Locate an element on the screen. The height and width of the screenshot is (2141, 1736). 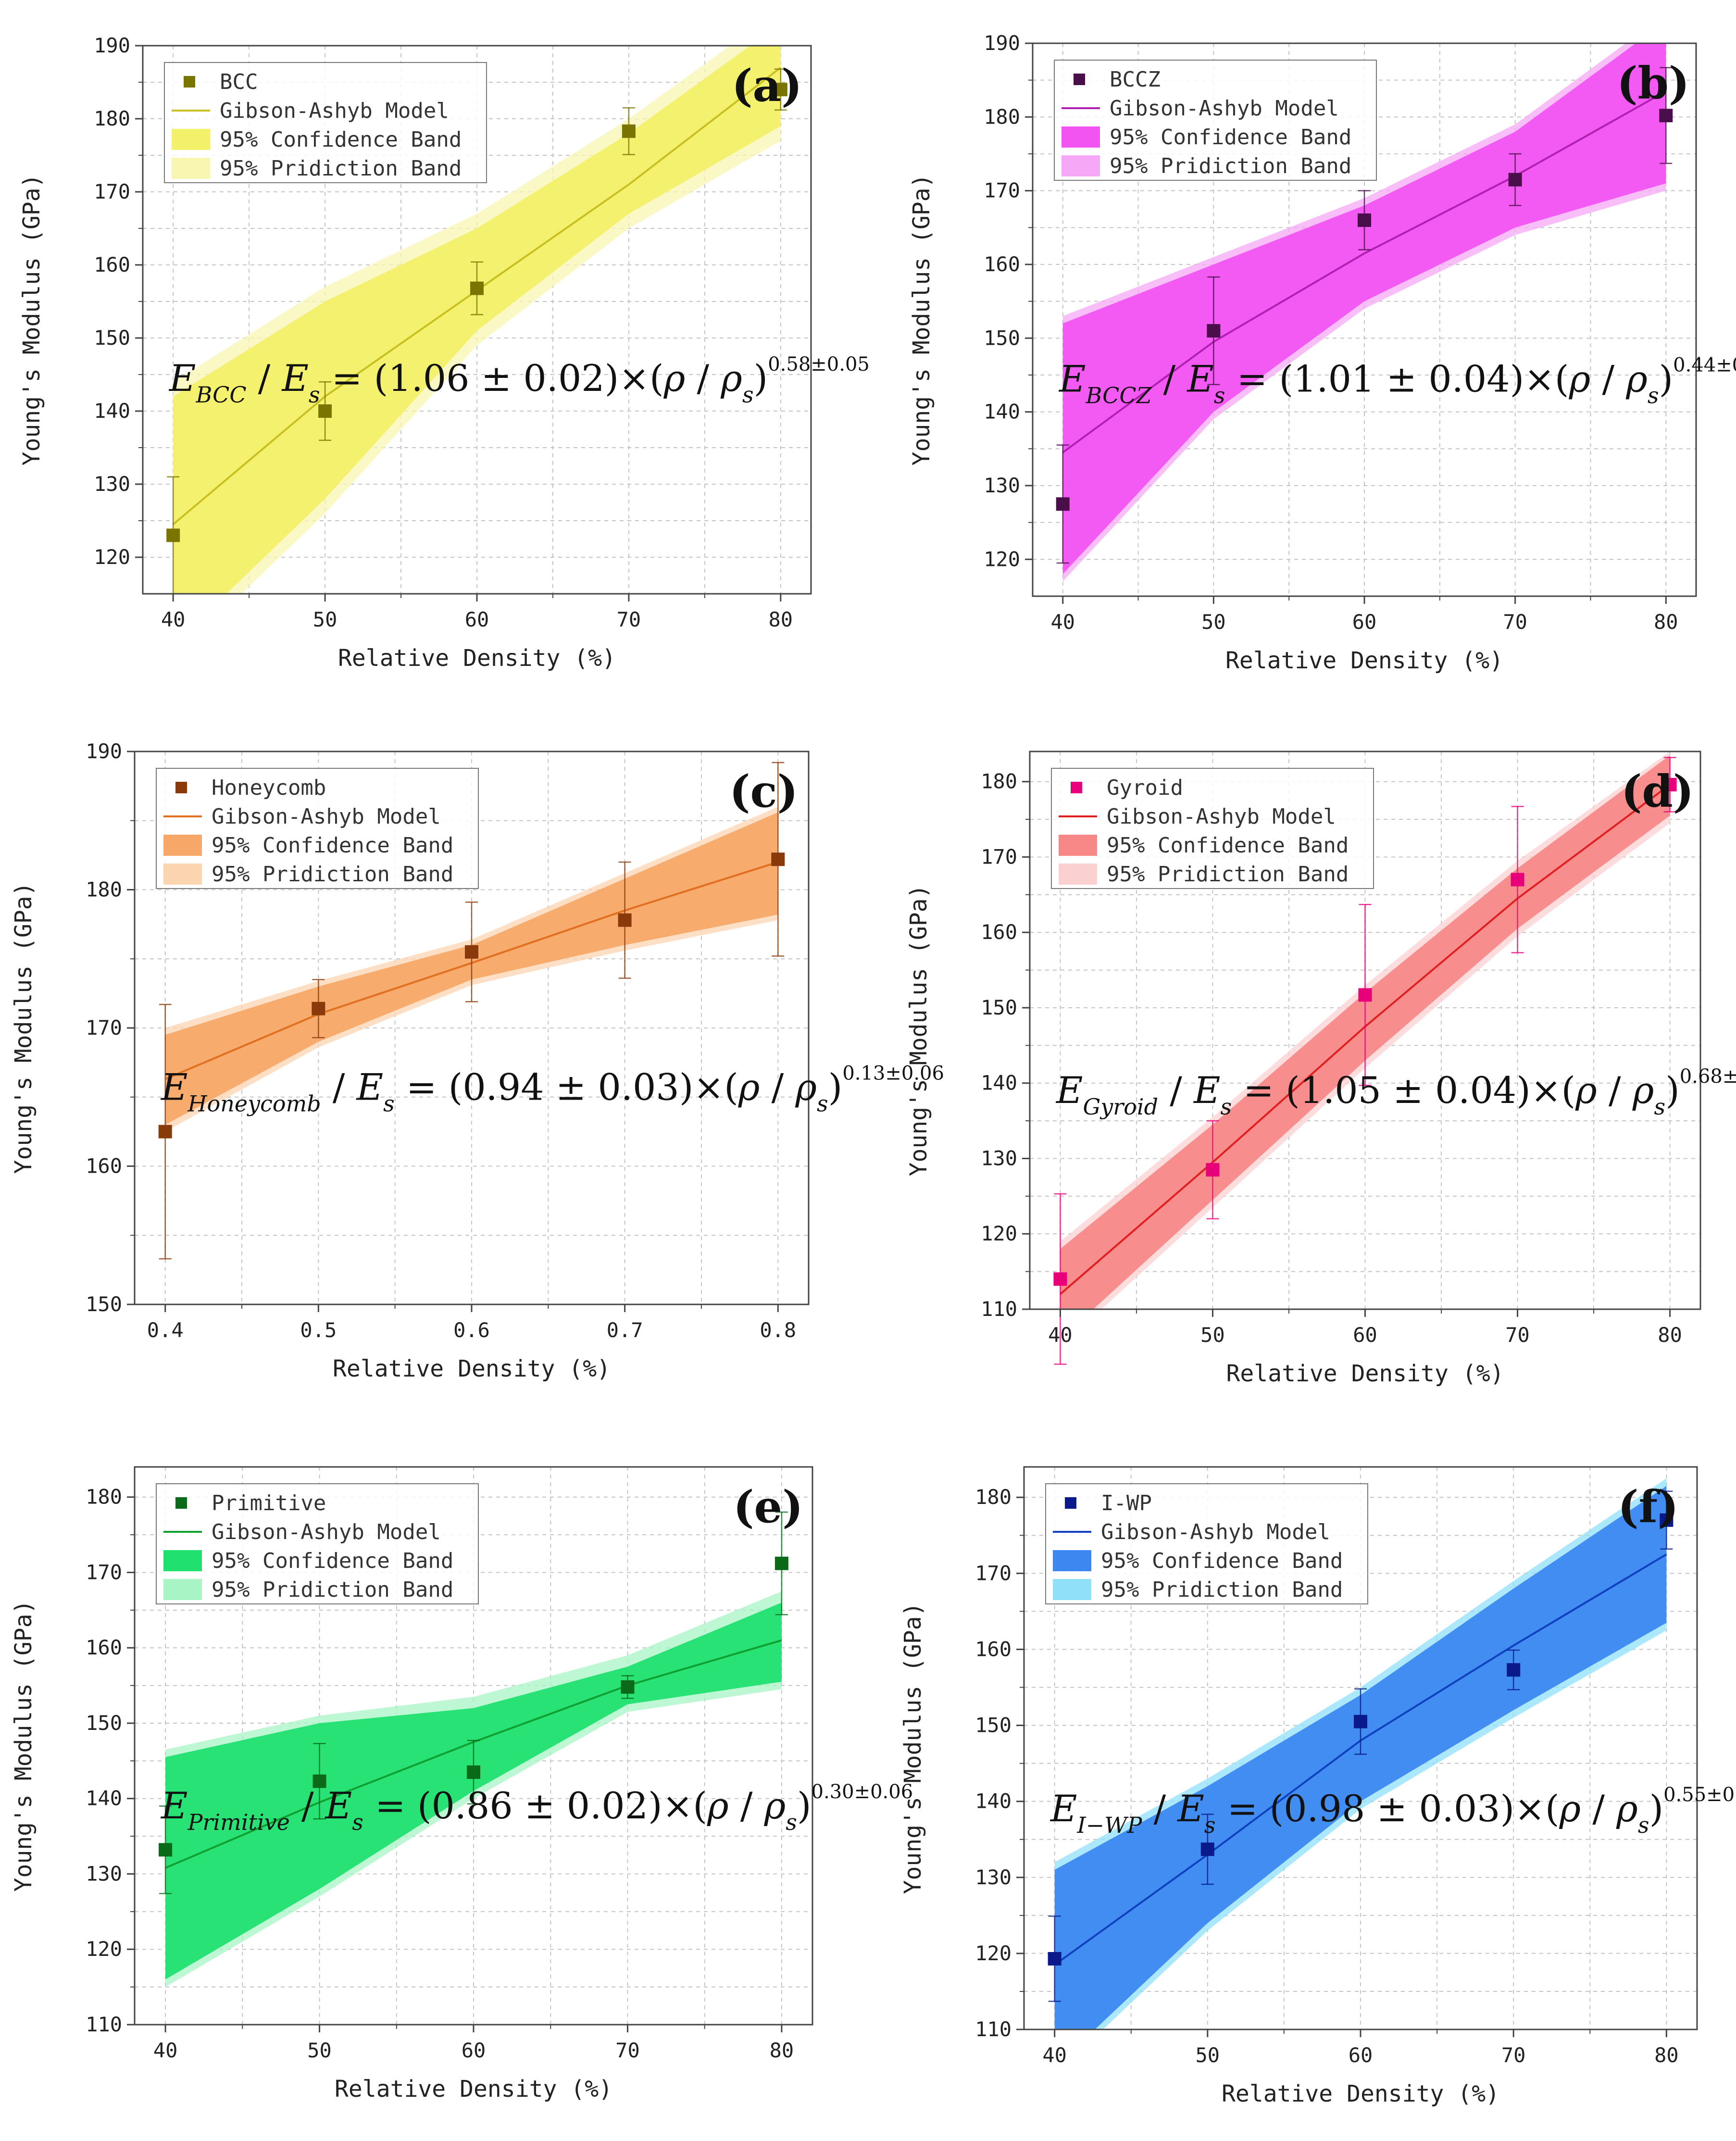
x-tick-label: 0.4 is located at coordinates (165, 1330).